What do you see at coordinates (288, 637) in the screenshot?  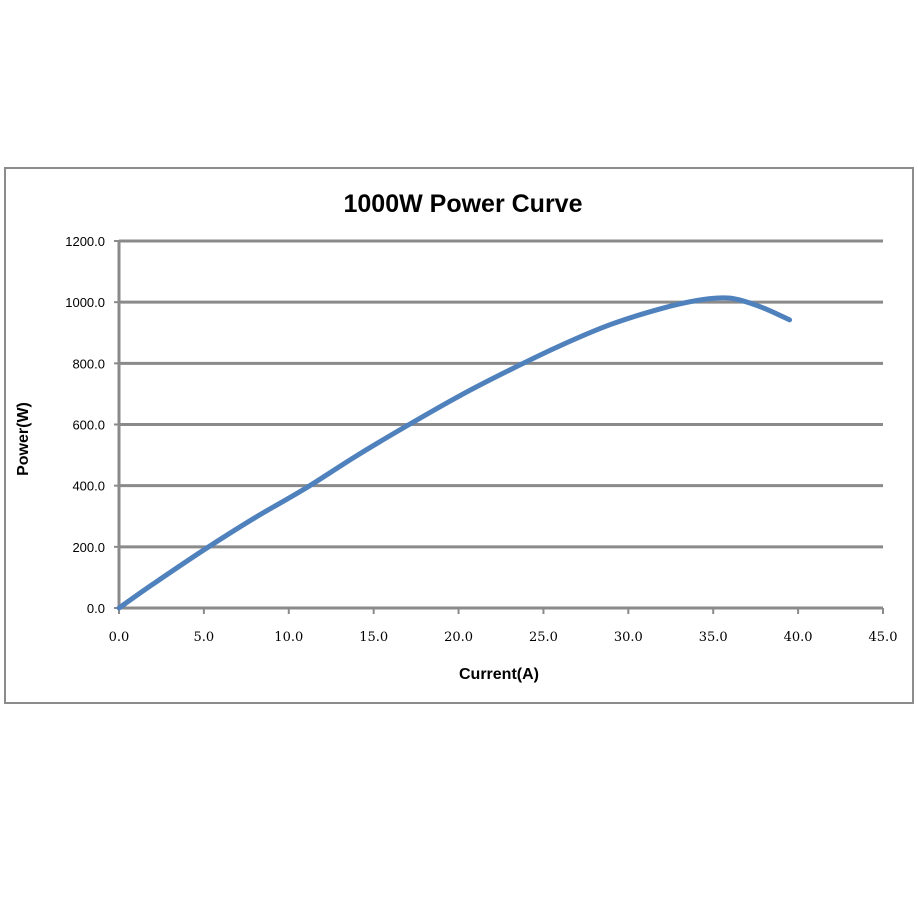 I see `x-tick-label: 10.0` at bounding box center [288, 637].